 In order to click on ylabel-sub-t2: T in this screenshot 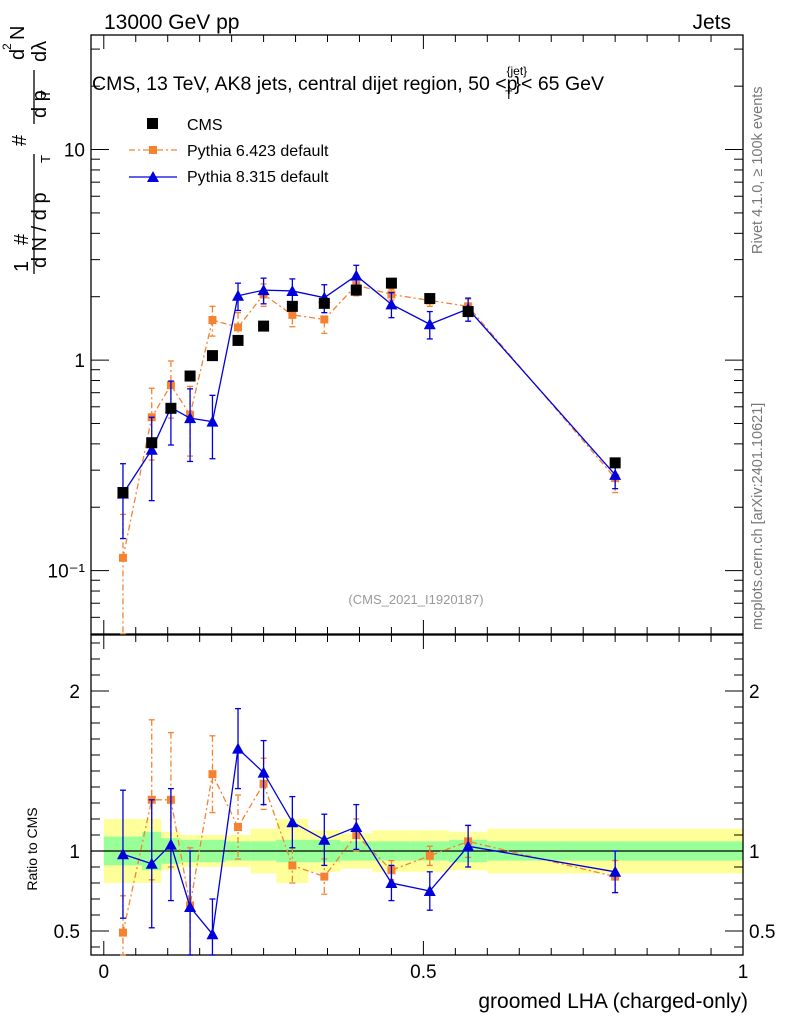, I will do `click(45, 94)`.